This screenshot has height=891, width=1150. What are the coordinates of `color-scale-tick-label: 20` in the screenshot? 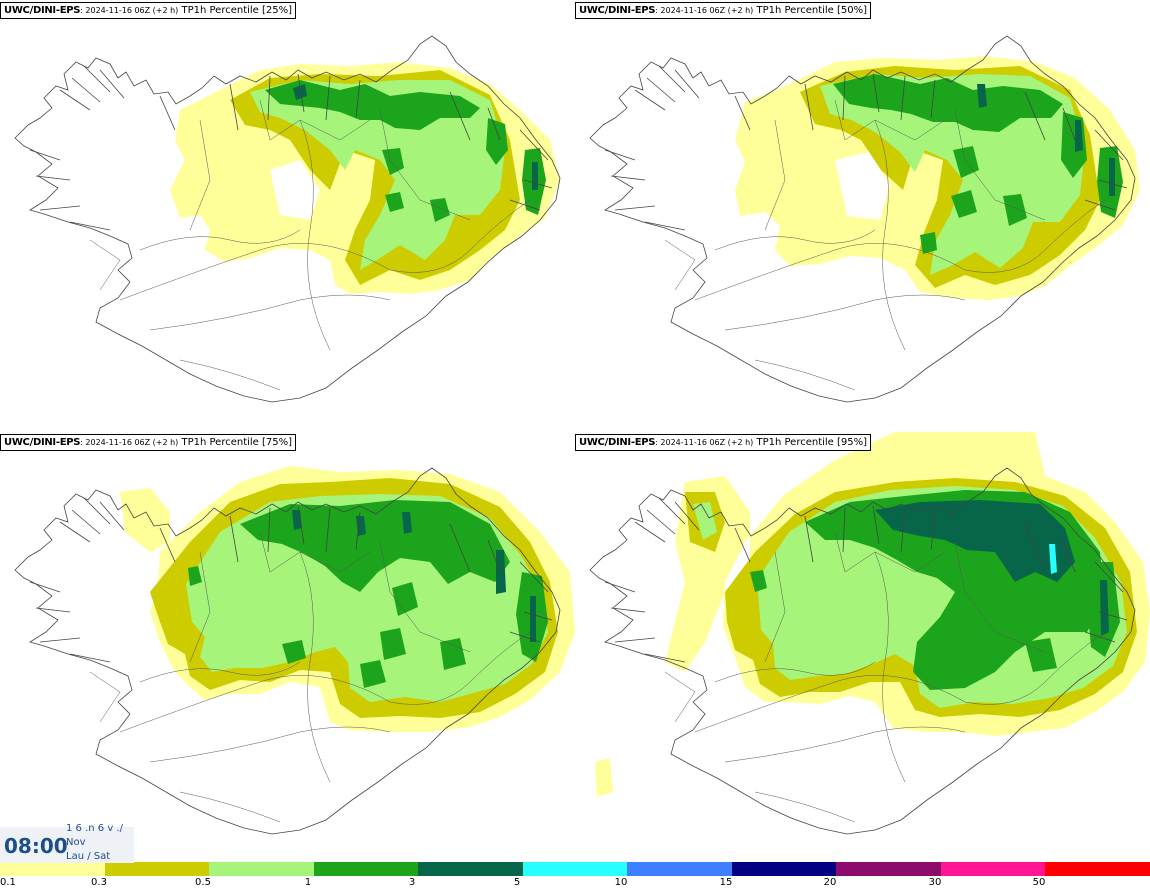 It's located at (830, 882).